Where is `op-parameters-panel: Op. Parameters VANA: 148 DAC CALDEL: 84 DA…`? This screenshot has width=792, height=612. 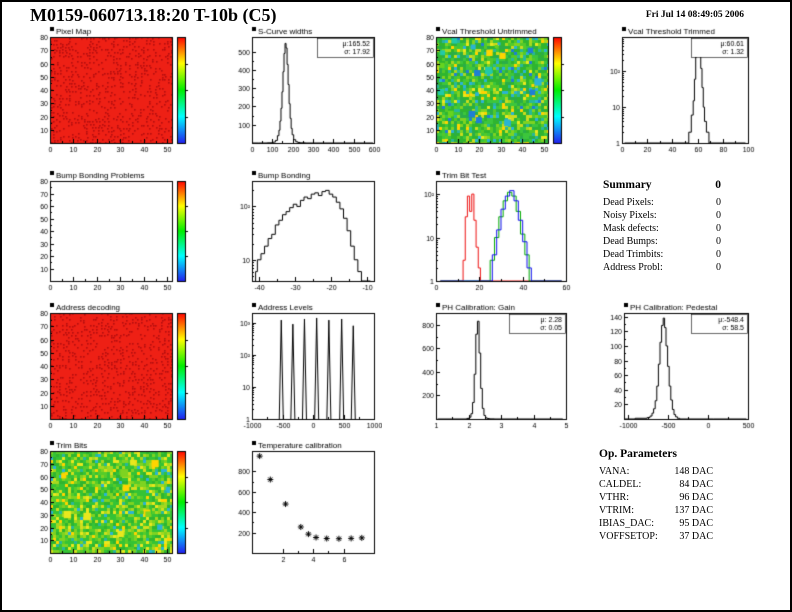
op-parameters-panel: Op. Parameters VANA: 148 DAC CALDEL: 84 DA… is located at coordinates (656, 495).